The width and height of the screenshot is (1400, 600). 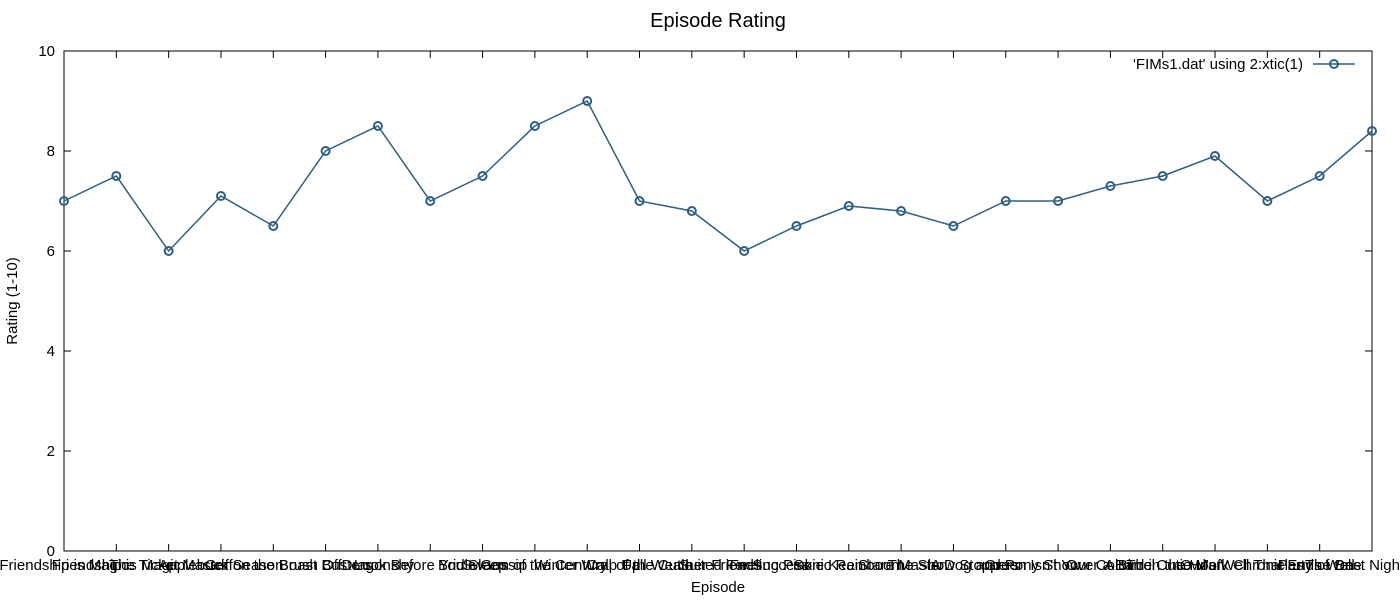 What do you see at coordinates (1058, 565) in the screenshot?
I see `x-tick-label: Green Isn't Your Color` at bounding box center [1058, 565].